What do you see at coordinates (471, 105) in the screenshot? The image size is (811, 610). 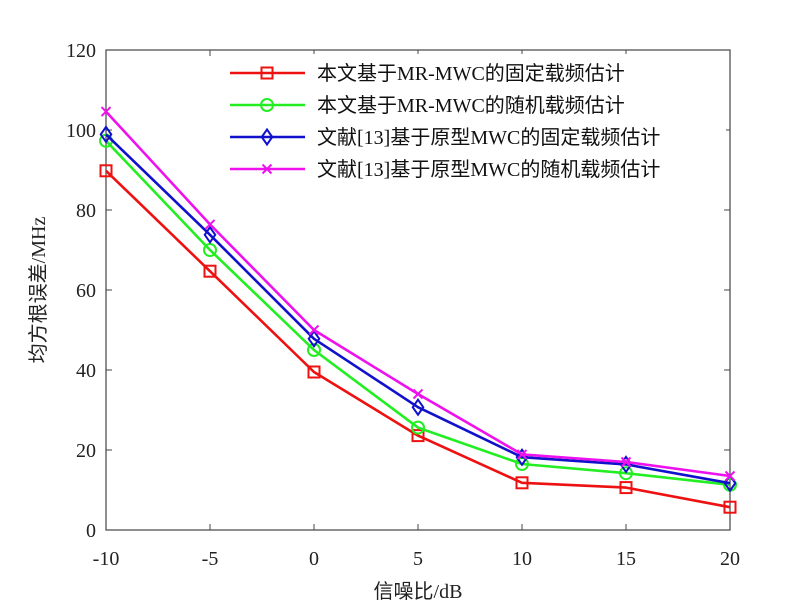 I see `legend-label: 本文基于MR-MWC的随机载频估计` at bounding box center [471, 105].